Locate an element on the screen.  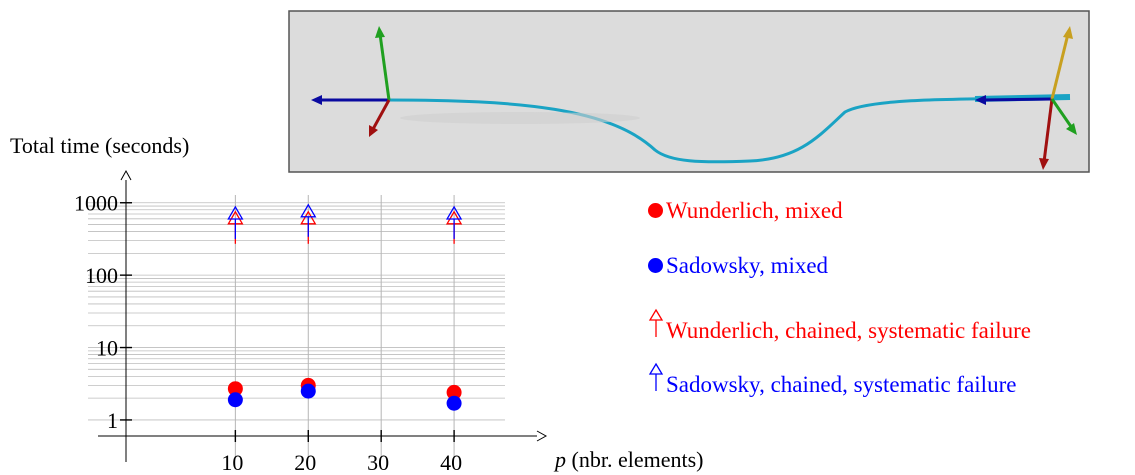
legend-label: Wunderlich, chained, systematic failure is located at coordinates (849, 330).